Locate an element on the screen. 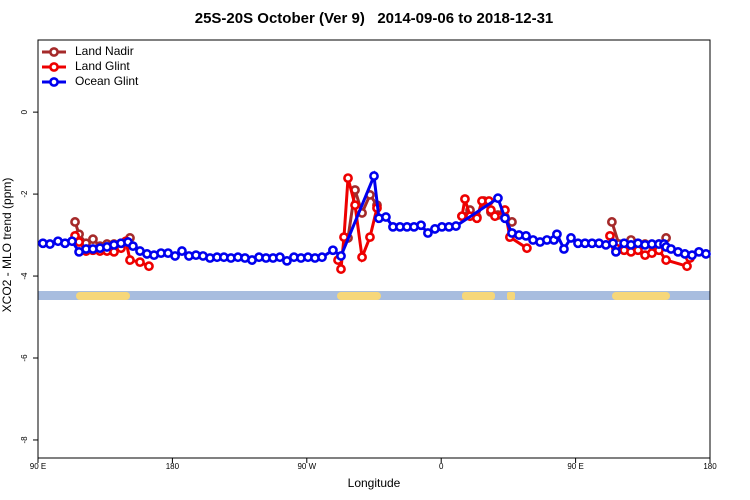 This screenshot has width=750, height=500. legend-label: Land Nadir is located at coordinates (104, 51).